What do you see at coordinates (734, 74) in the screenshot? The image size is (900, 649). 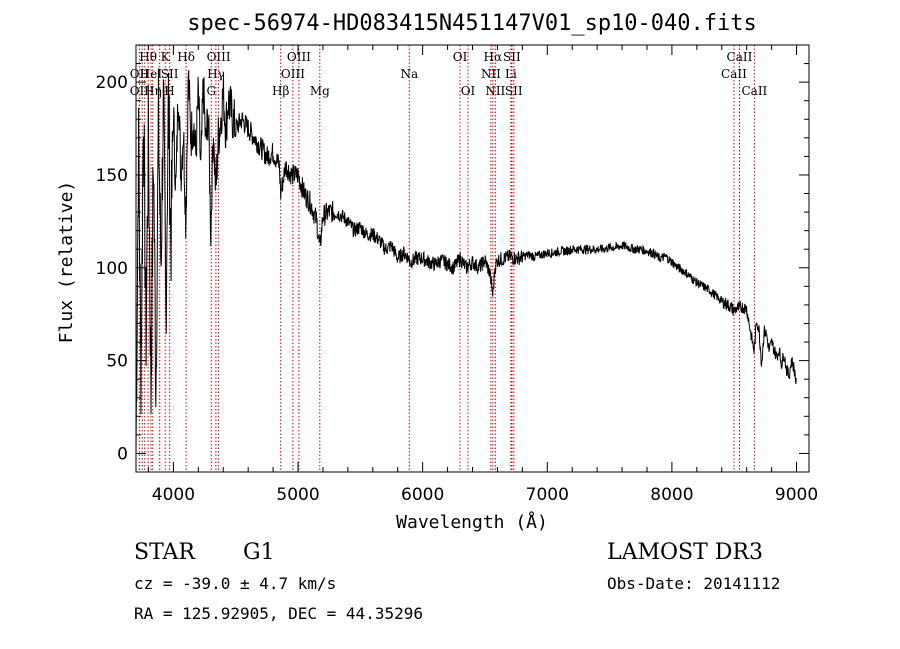 I see `line-label-26: CaII` at bounding box center [734, 74].